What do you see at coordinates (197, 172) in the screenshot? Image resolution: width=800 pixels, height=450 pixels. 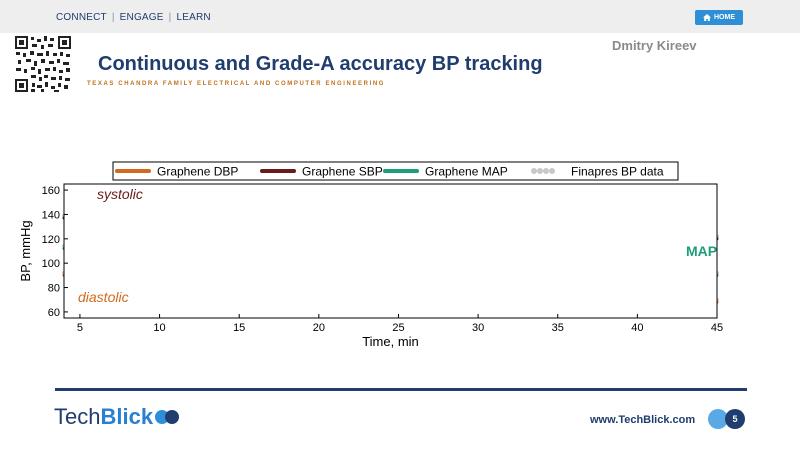 I see `legend-label: Graphene DBP` at bounding box center [197, 172].